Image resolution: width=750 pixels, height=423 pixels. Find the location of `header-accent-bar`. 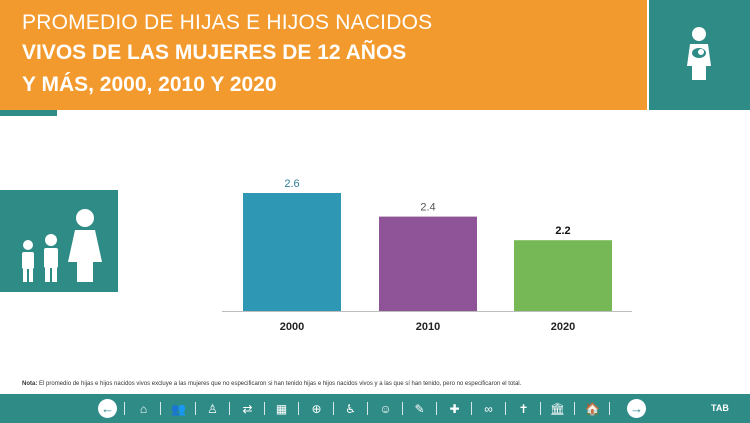

header-accent-bar is located at coordinates (28, 113).